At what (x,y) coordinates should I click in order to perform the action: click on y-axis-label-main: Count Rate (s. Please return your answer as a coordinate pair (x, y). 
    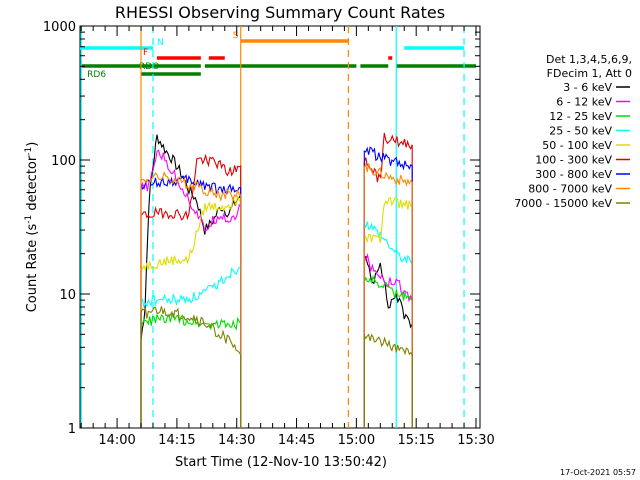
    Looking at the image, I should click on (32, 268).